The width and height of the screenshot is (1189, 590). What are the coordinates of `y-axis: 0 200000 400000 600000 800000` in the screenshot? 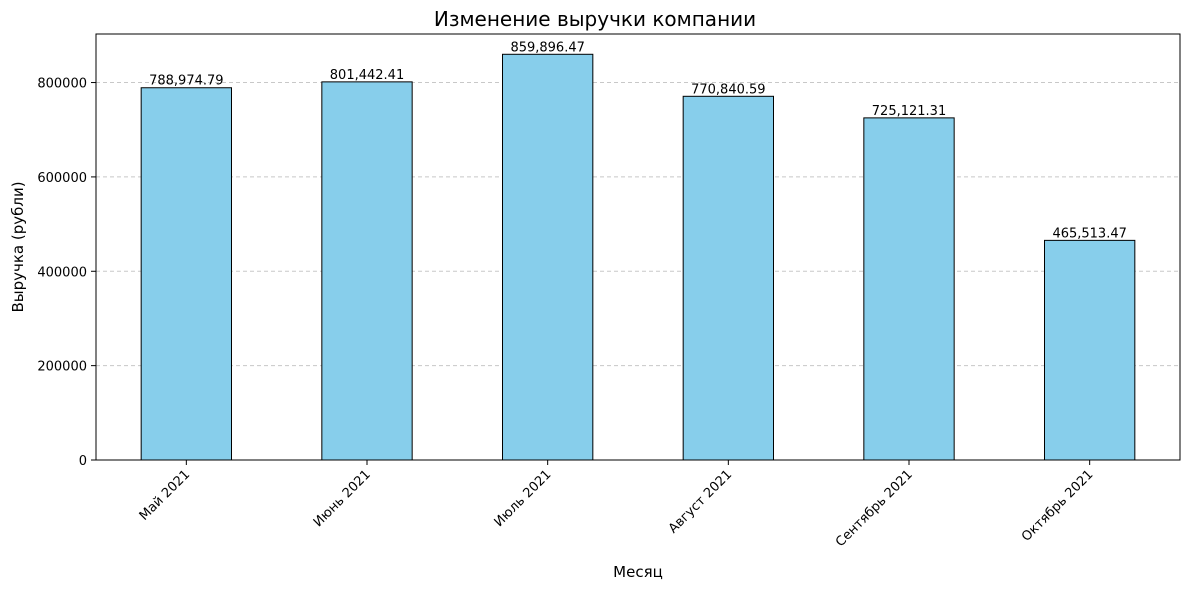 It's located at (66, 273).